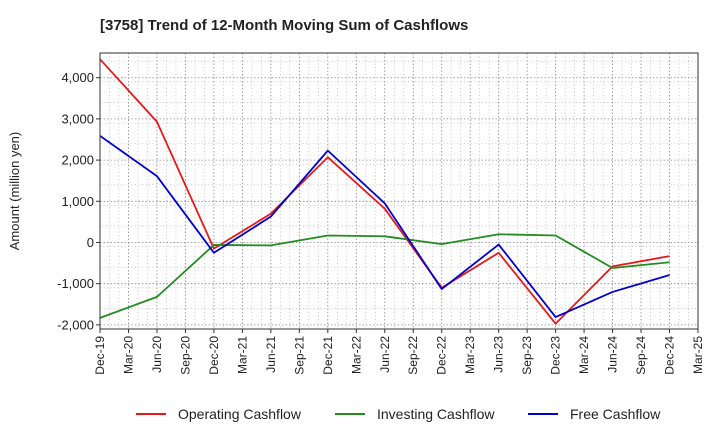 This screenshot has height=445, width=720. I want to click on x-tick-label: Dec-24, so click(670, 355).